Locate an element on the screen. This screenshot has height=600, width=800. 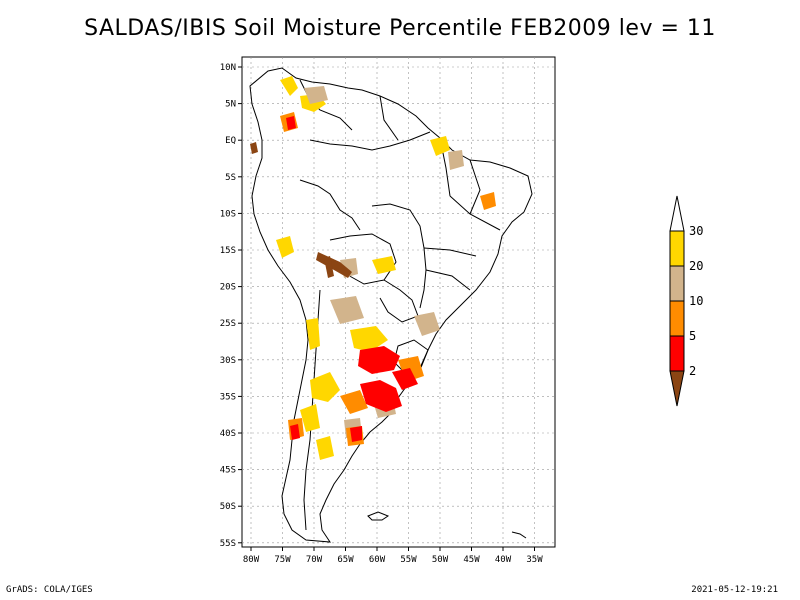
lat-tick-label: 20S is located at coordinates (228, 288).